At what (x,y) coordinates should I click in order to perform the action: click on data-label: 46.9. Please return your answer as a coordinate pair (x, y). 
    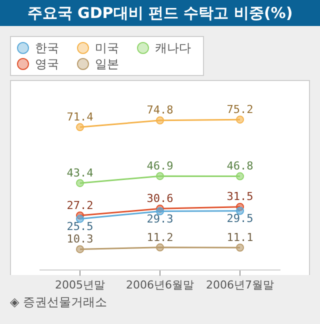
    Looking at the image, I should click on (160, 165).